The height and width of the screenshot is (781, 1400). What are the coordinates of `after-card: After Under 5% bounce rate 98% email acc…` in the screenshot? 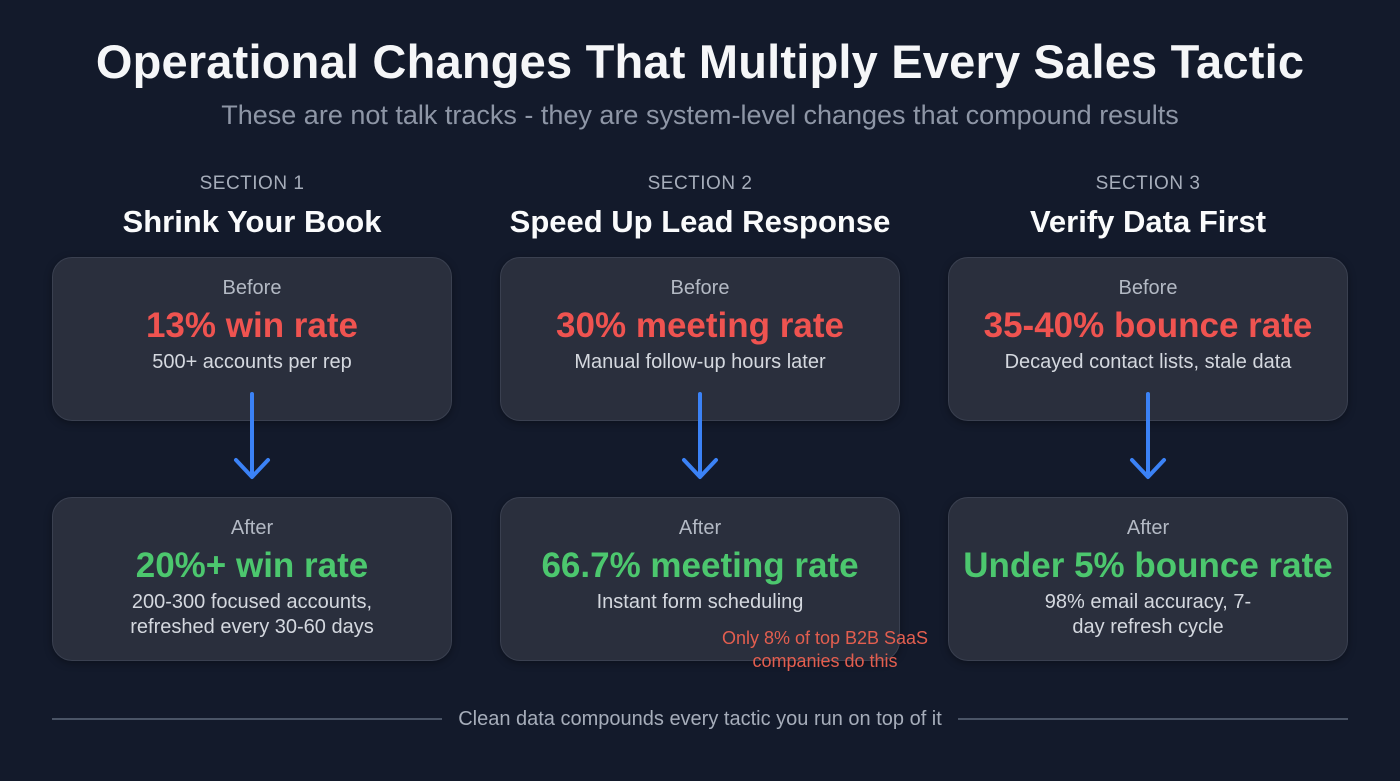 It's located at (1148, 579).